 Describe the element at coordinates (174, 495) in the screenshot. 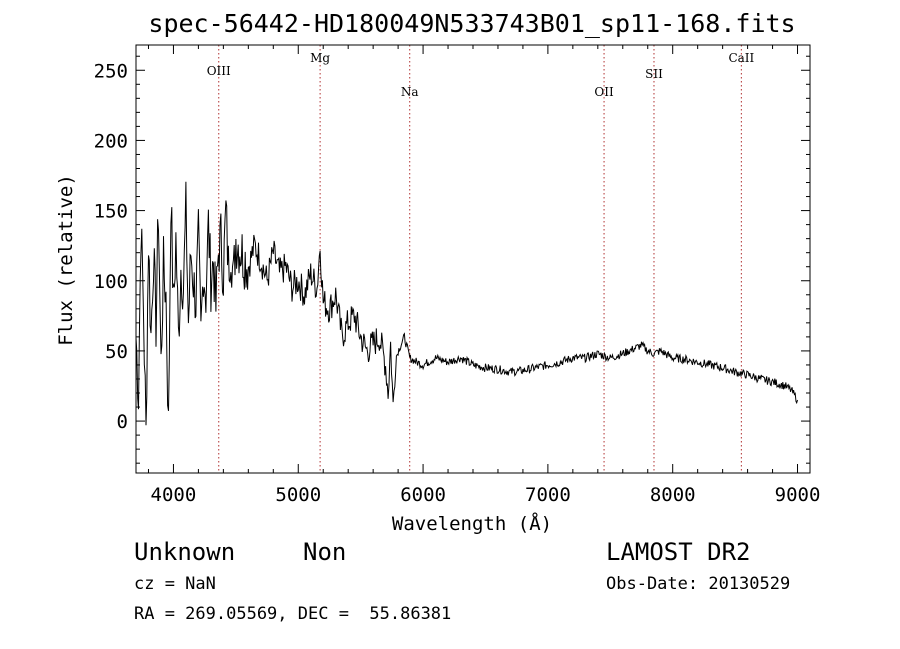

I see `x-tick-label: 4000` at that location.